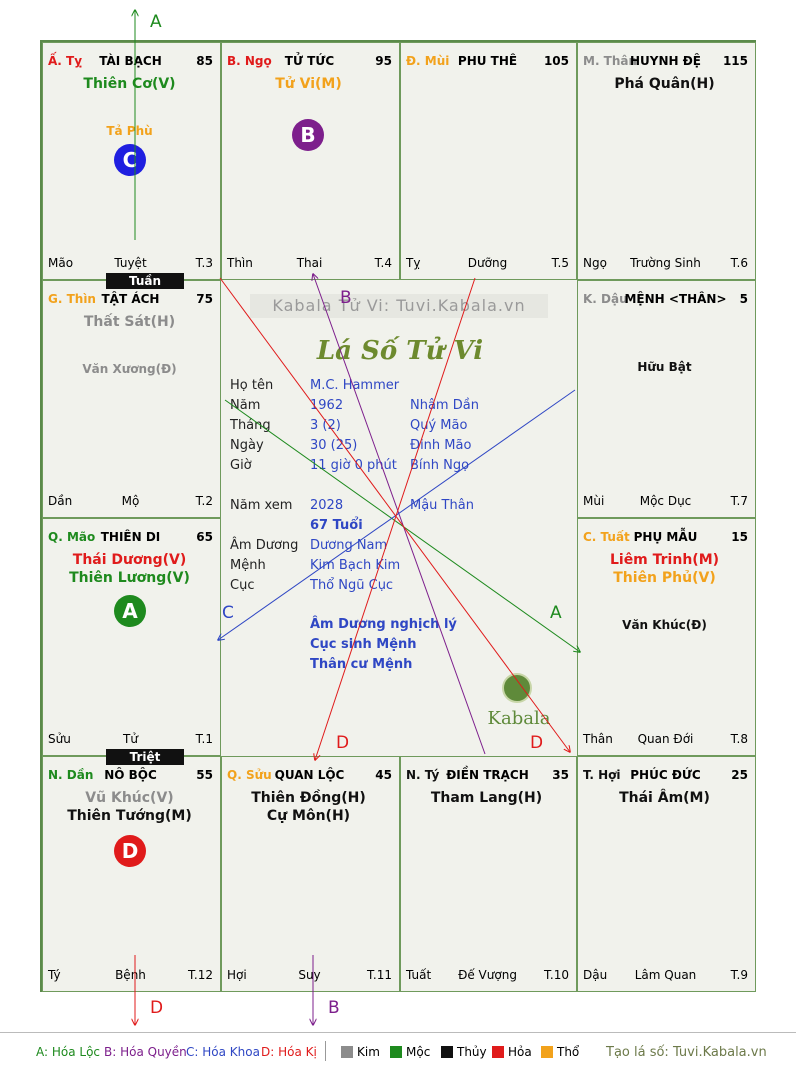  What do you see at coordinates (309, 776) in the screenshot?
I see `cell-header: Q. Sửu QUAN LỘC 45` at bounding box center [309, 776].